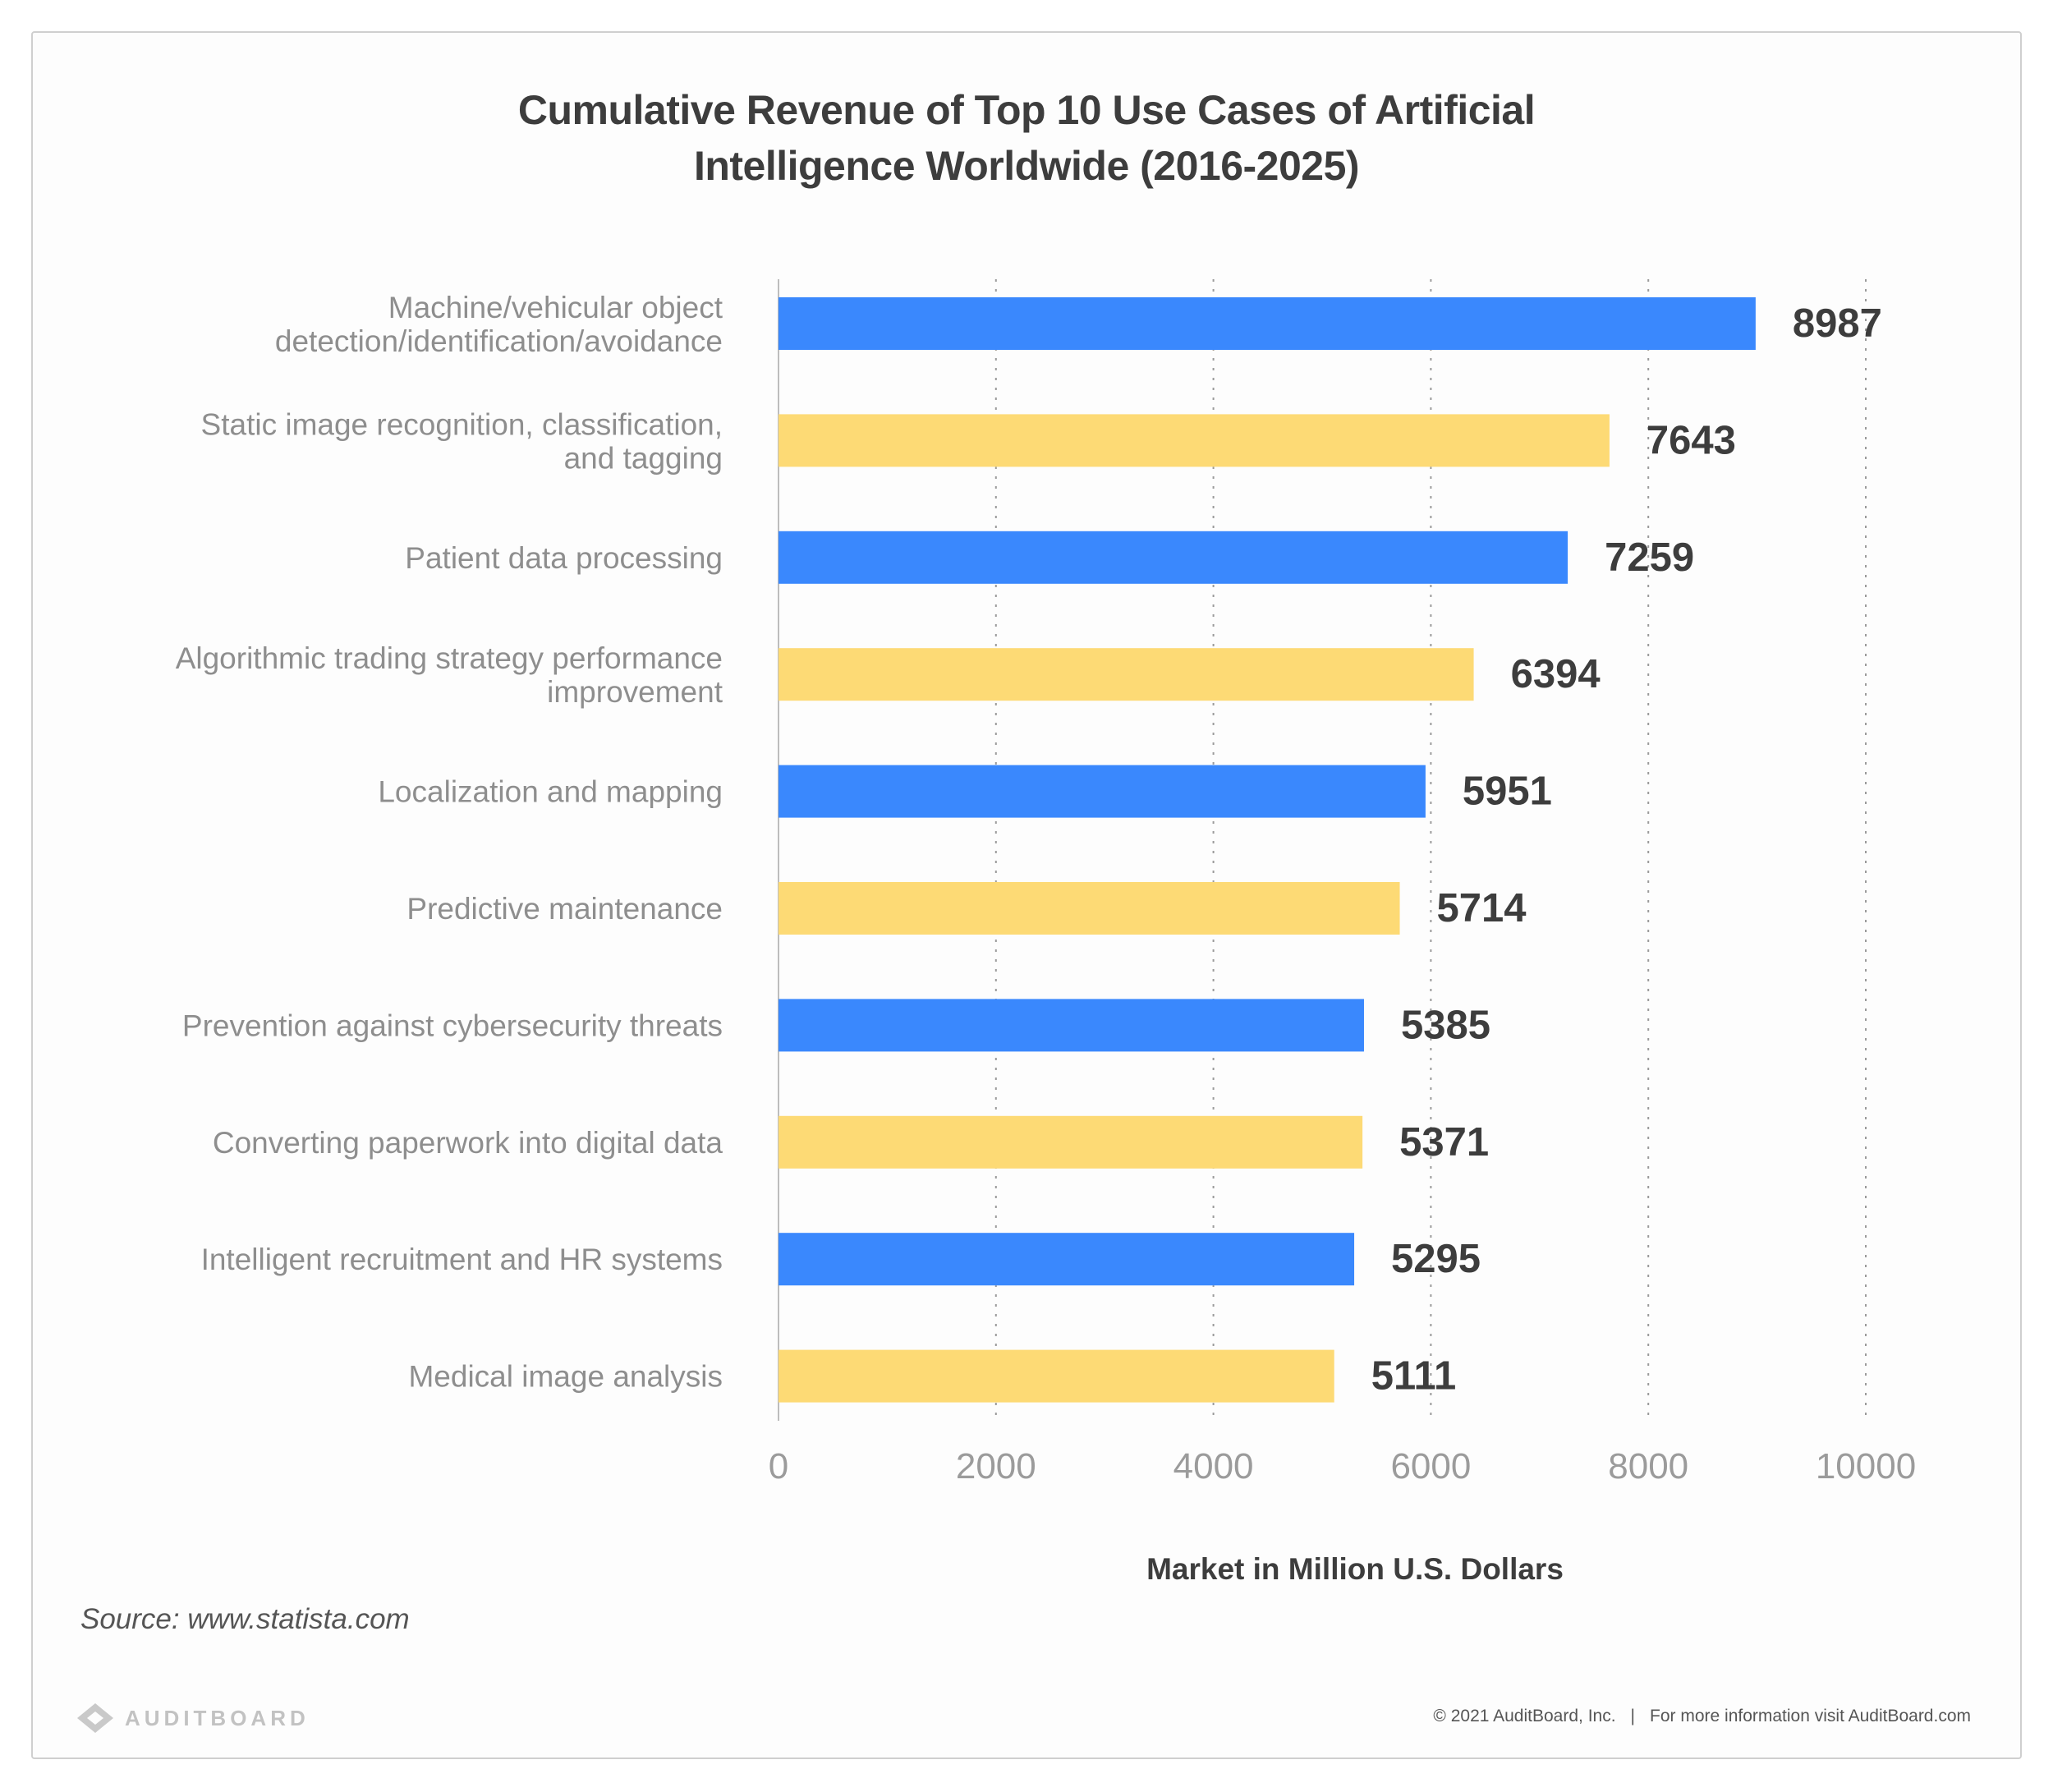  Describe the element at coordinates (95, 1718) in the screenshot. I see `auditboard-logo-icon` at that location.